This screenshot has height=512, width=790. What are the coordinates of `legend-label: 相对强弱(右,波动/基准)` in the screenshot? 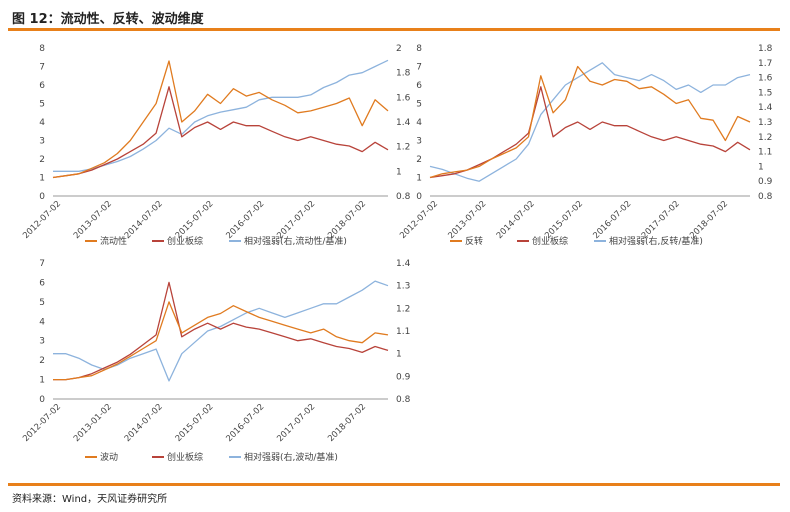 It's located at (291, 457).